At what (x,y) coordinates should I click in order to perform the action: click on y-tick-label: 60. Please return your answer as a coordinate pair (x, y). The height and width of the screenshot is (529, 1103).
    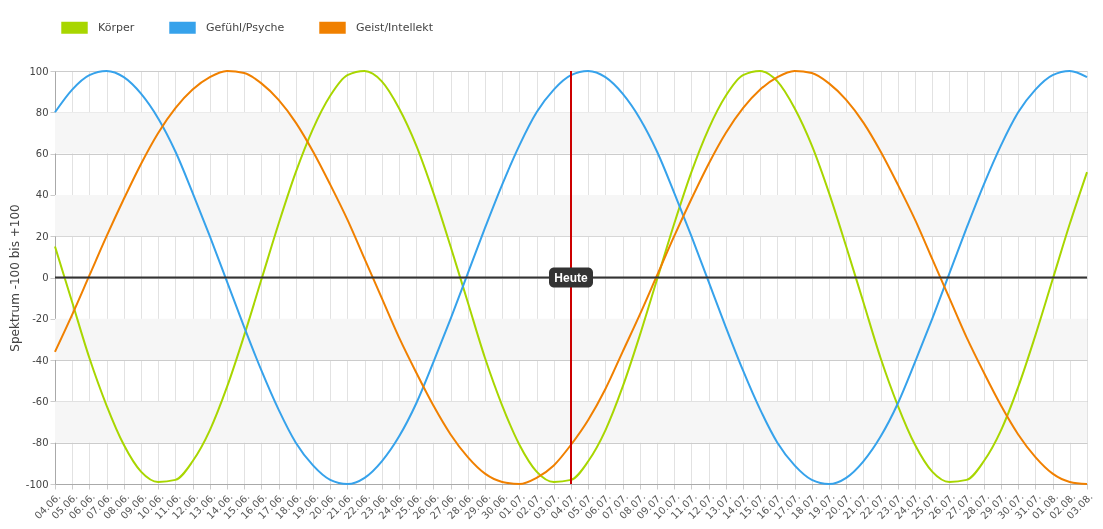
    Looking at the image, I should click on (42, 154).